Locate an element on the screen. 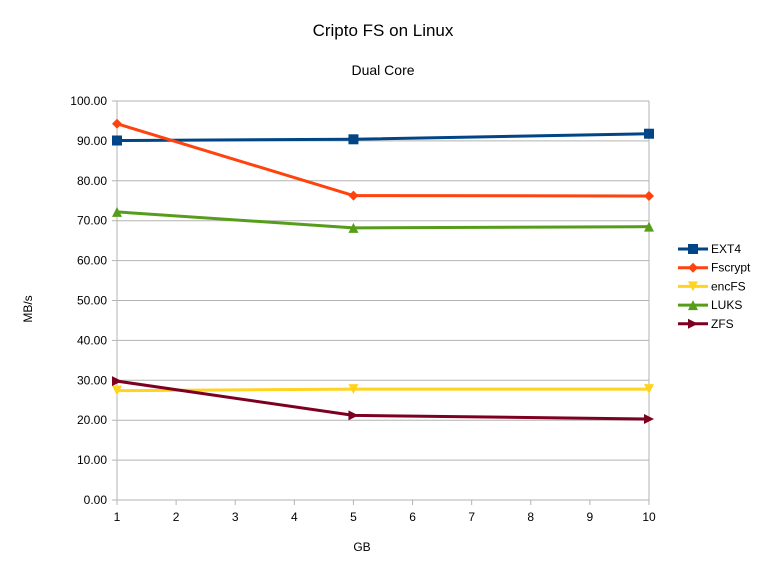  x-tick-label: 4 is located at coordinates (294, 517).